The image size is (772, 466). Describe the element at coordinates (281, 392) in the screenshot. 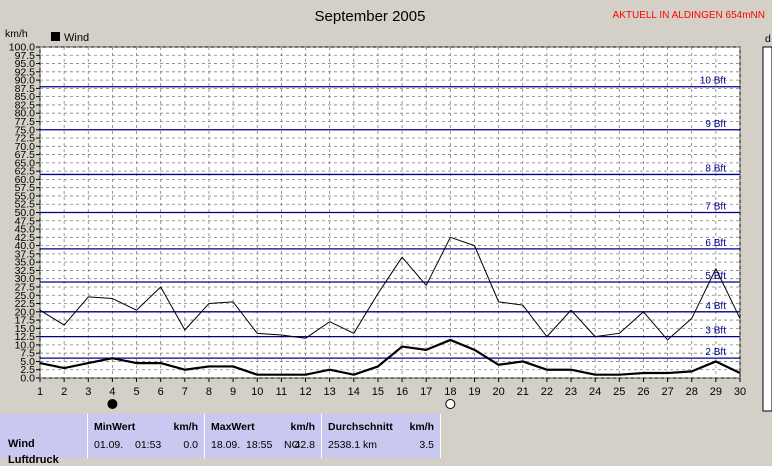

I see `x-tick-label: 11` at that location.